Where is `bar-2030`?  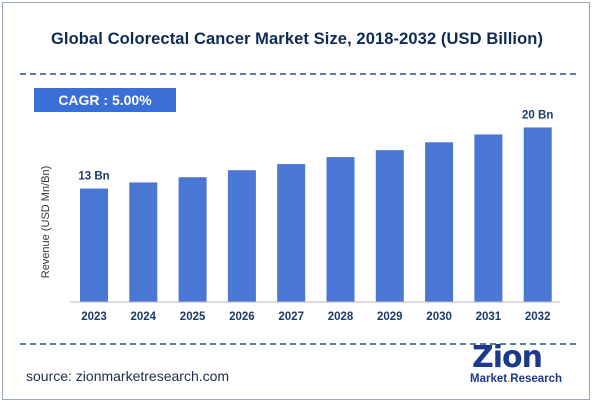
bar-2030 is located at coordinates (439, 222).